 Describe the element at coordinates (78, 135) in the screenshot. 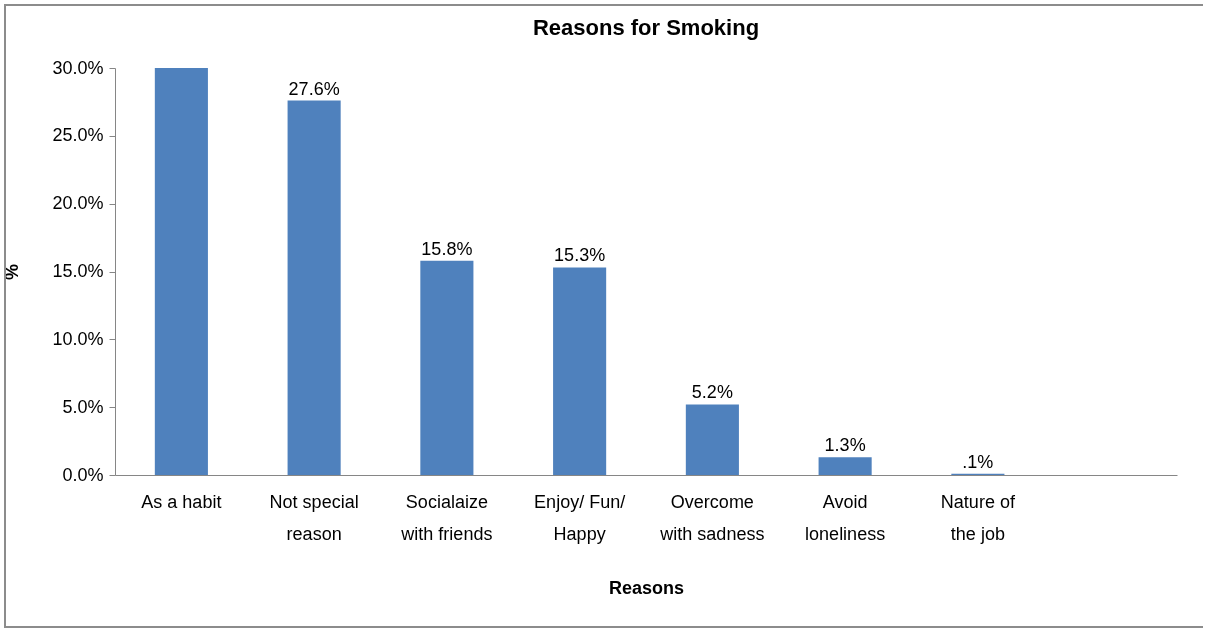

I see `y-tick-label: 25.0%` at that location.